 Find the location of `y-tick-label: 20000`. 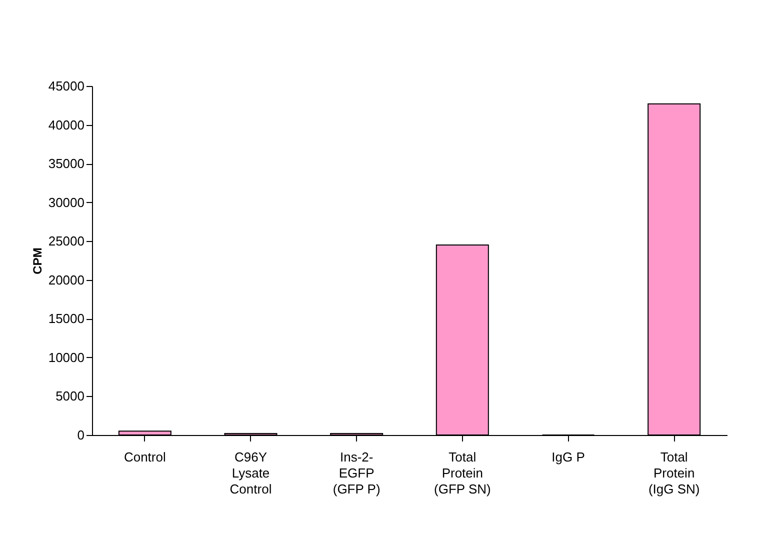

y-tick-label: 20000 is located at coordinates (66, 280).